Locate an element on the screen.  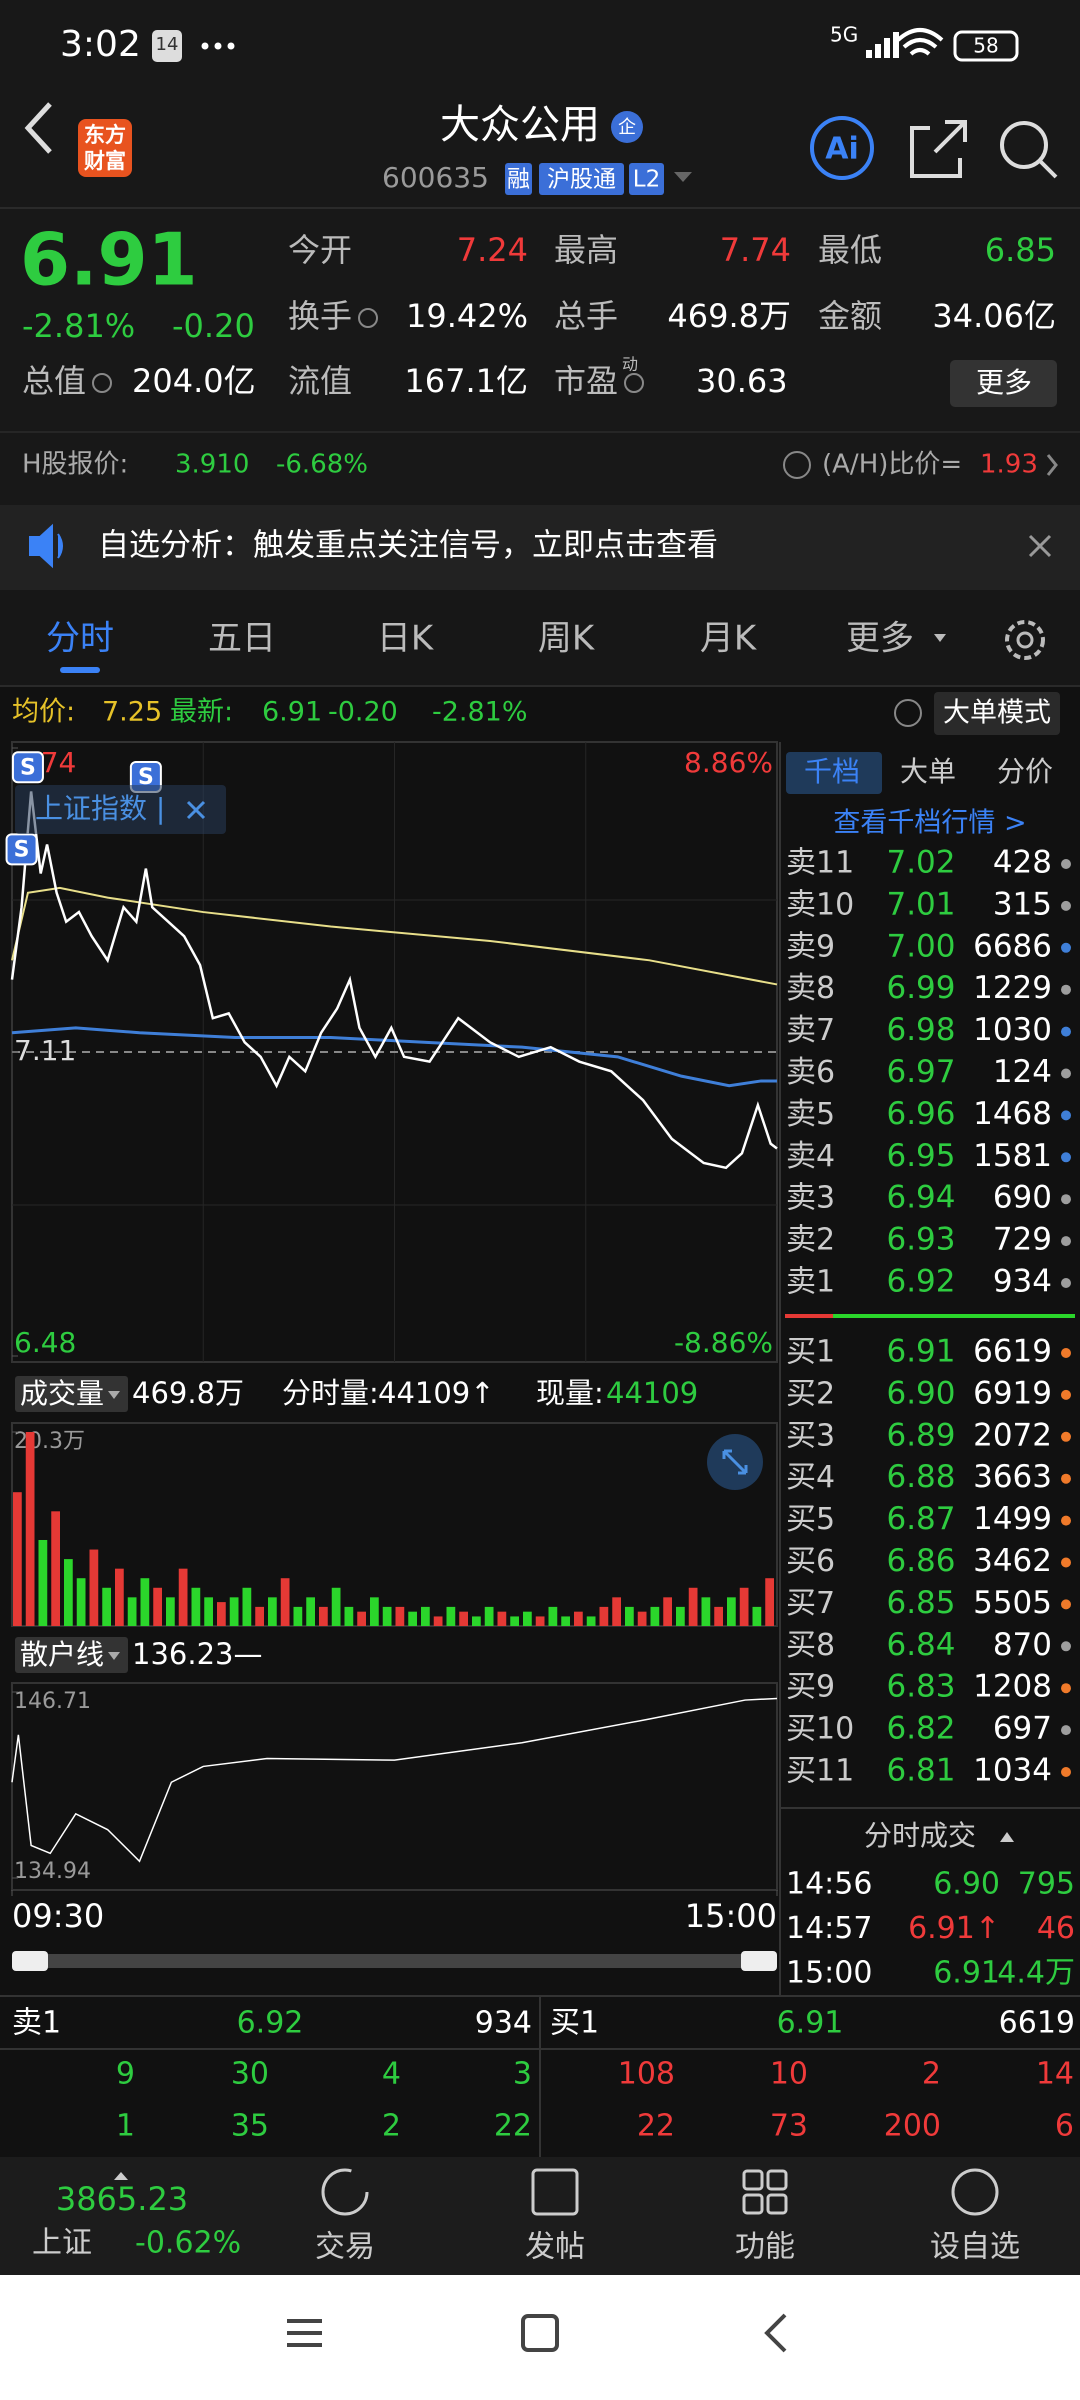
stock-tag: 沪股通 is located at coordinates (581, 180).